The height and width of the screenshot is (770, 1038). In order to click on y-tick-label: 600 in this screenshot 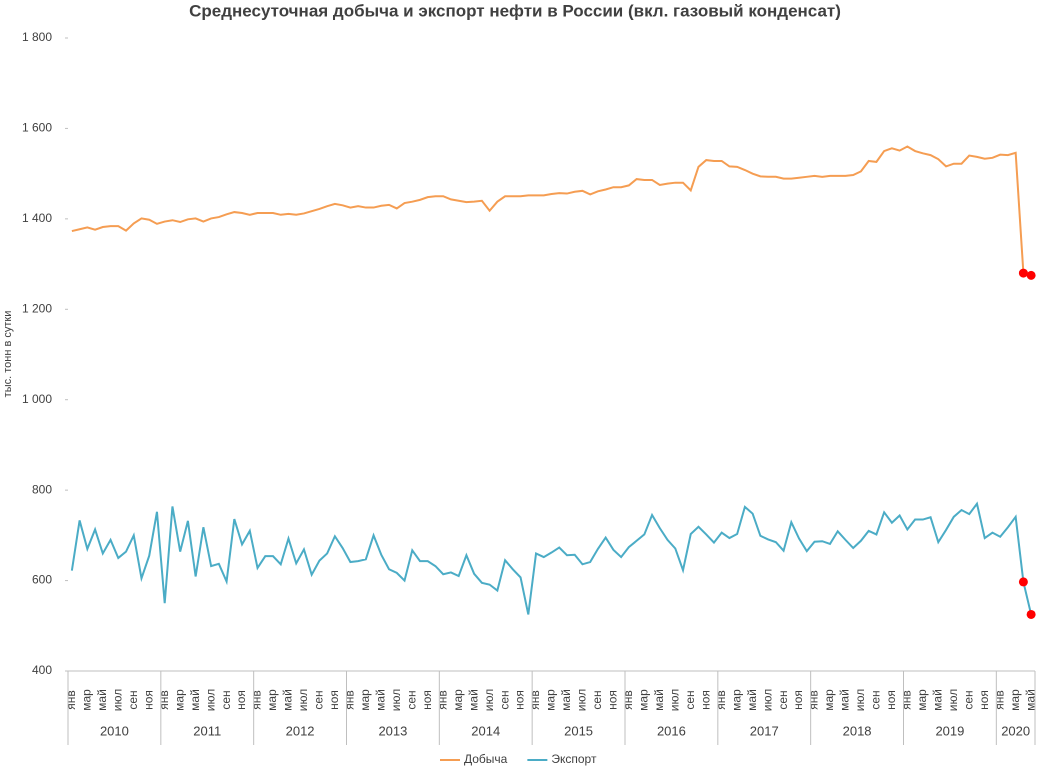, I will do `click(42, 580)`.